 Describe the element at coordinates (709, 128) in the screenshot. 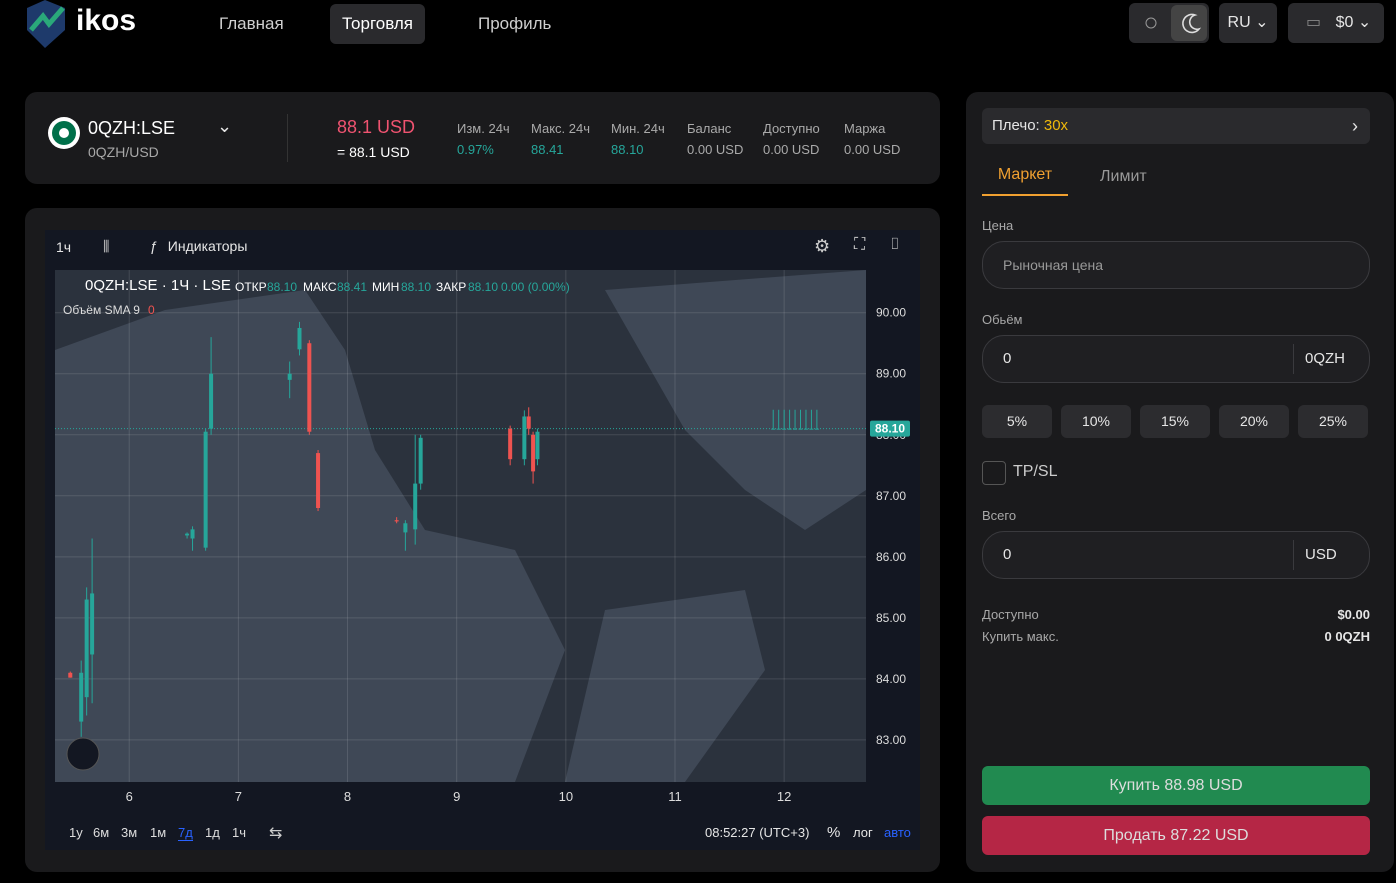

I see `stat-label: Баланс` at that location.